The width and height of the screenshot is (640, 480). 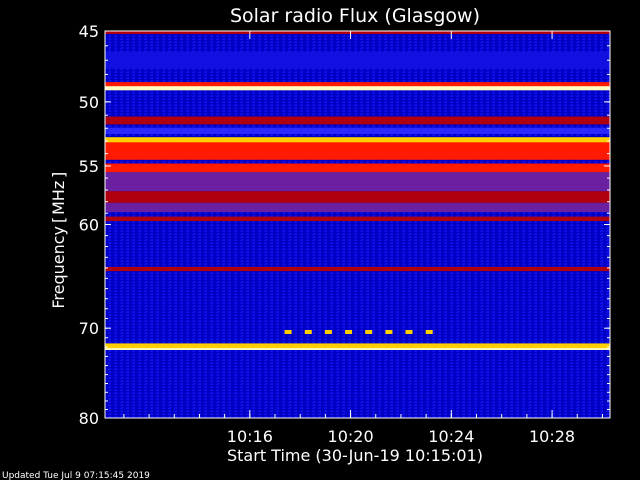 I want to click on update-timestamp: Updated Tue Jul 9 07:15:45 2019, so click(x=76, y=475).